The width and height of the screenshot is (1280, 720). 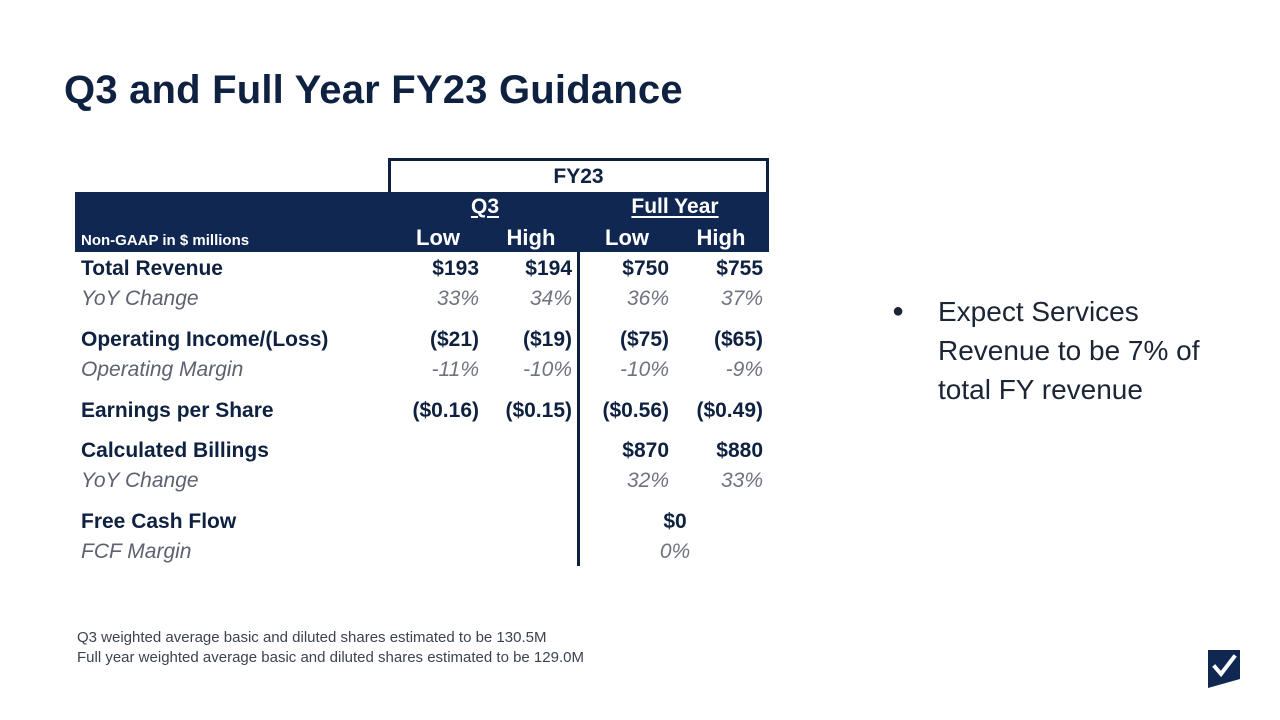 What do you see at coordinates (455, 268) in the screenshot?
I see `q3-low-value: $193` at bounding box center [455, 268].